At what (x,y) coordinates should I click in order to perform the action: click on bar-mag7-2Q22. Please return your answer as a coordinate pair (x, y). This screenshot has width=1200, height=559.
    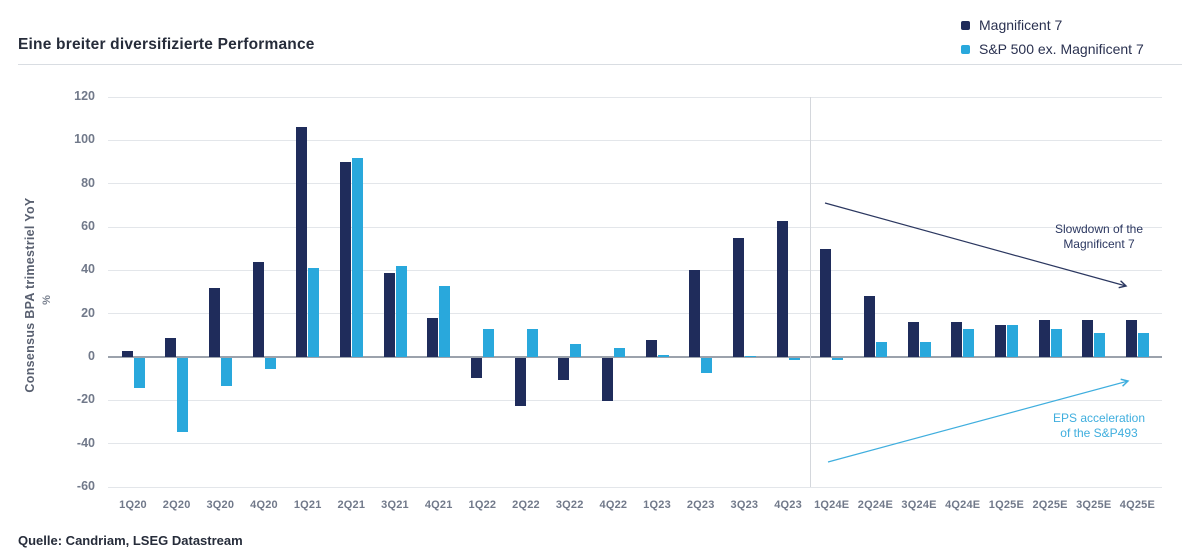
    Looking at the image, I should click on (520, 382).